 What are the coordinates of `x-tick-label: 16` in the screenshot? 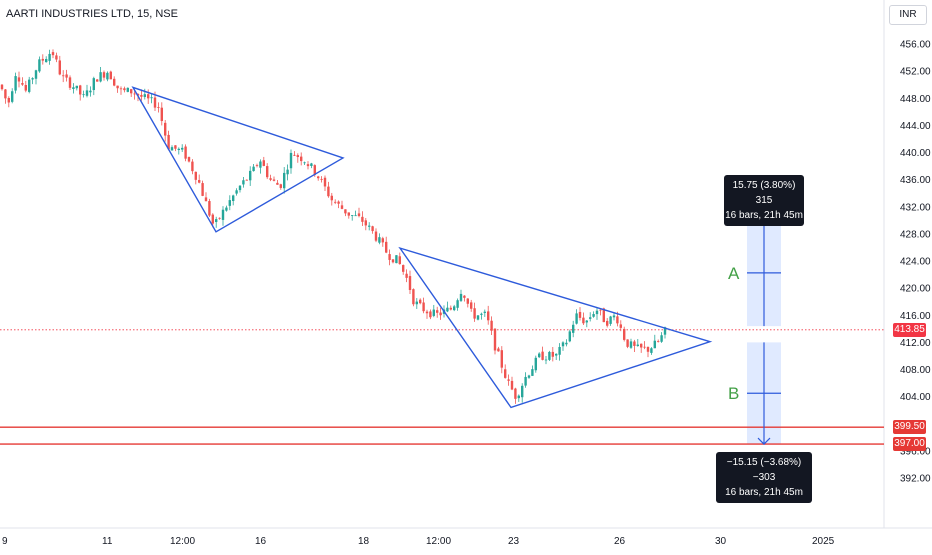 It's located at (261, 541).